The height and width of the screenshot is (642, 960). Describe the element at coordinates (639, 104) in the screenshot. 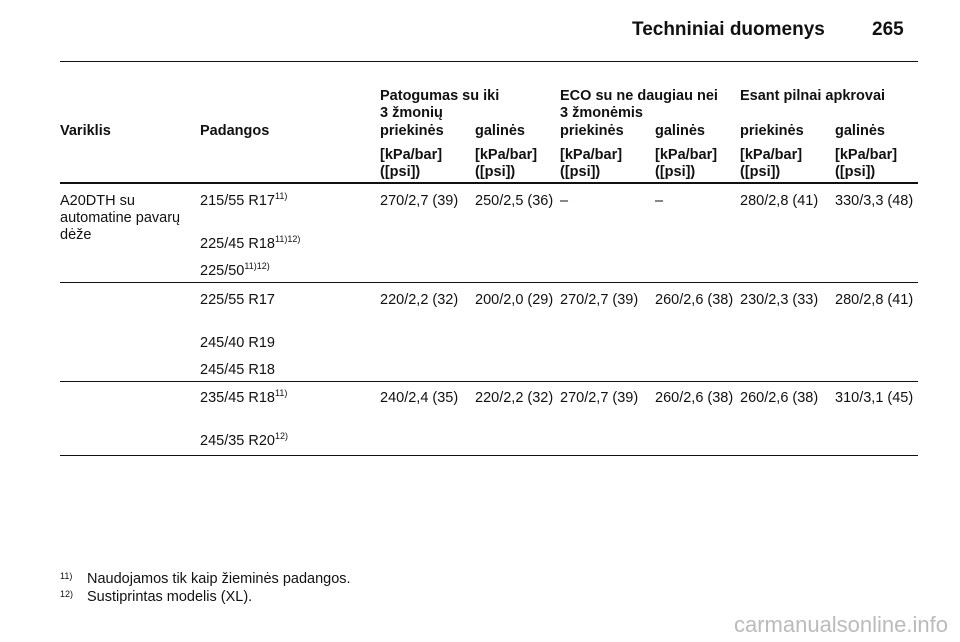

I see `group-header: ECO su ne daugiau nei 3 žmonėmis` at that location.